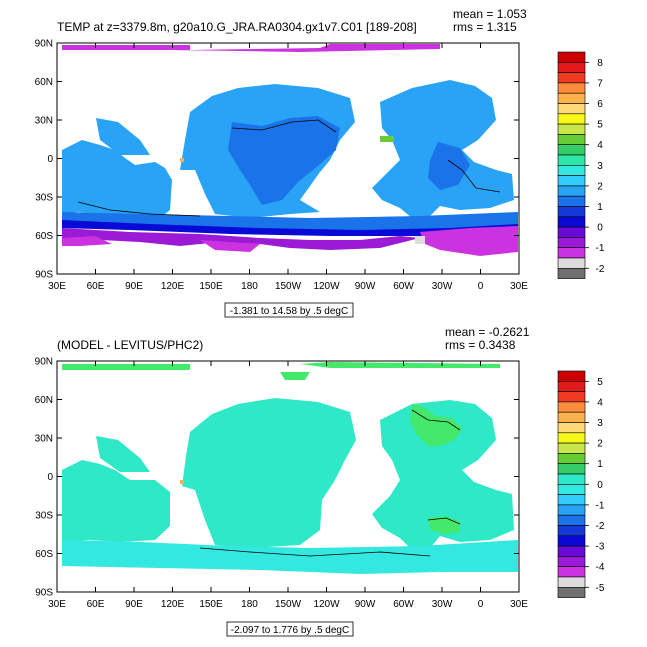 This screenshot has height=647, width=647. What do you see at coordinates (600, 567) in the screenshot?
I see `colorbar-label: -4` at bounding box center [600, 567].